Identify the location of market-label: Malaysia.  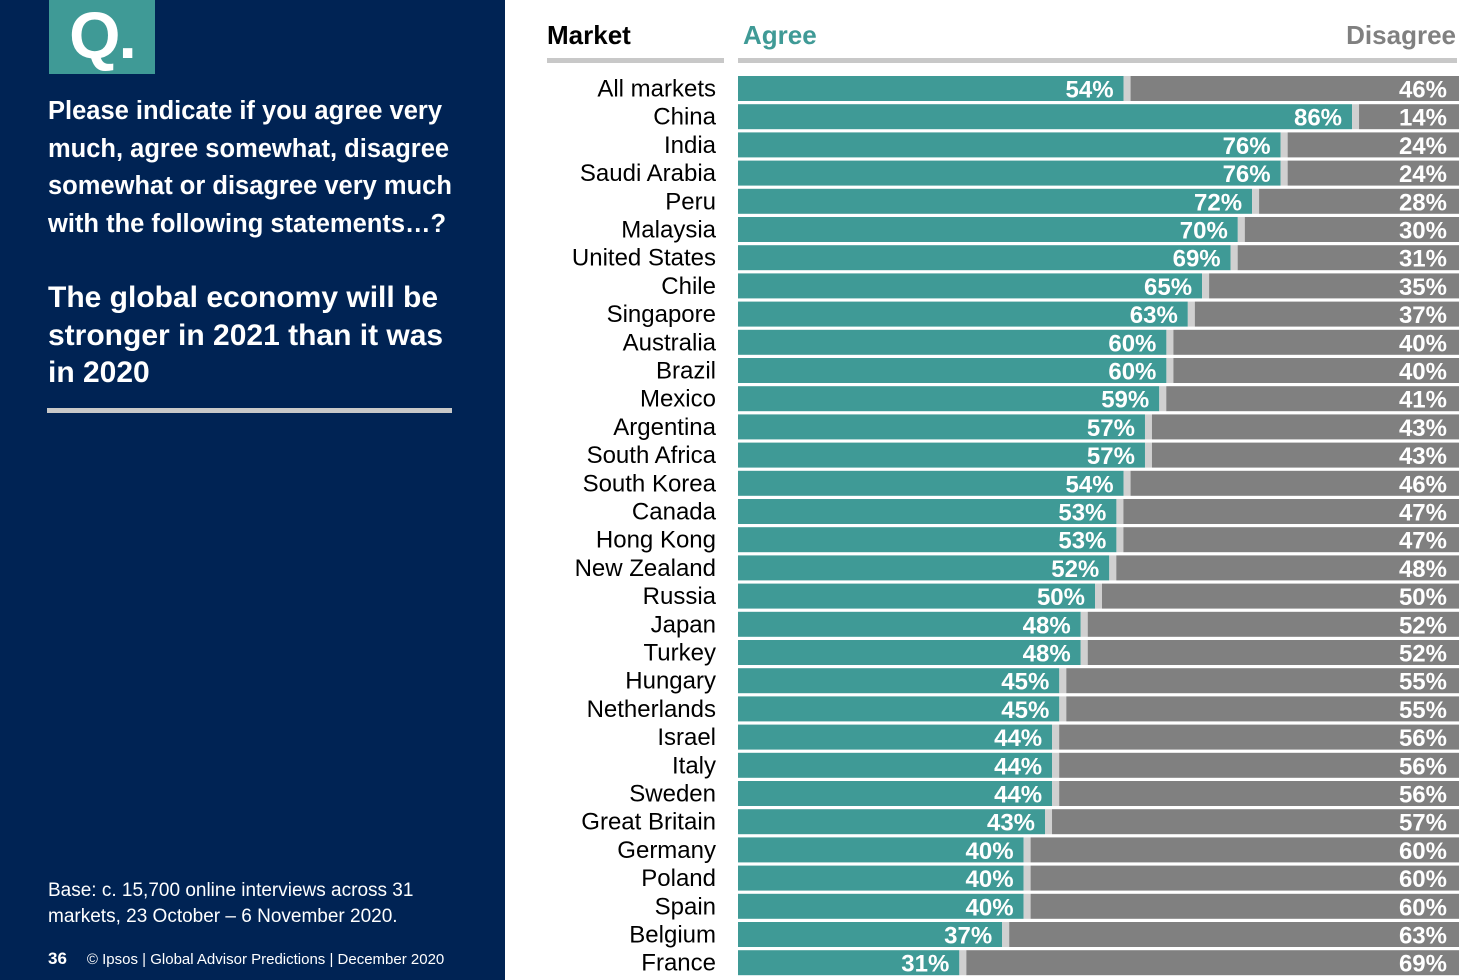
(668, 230).